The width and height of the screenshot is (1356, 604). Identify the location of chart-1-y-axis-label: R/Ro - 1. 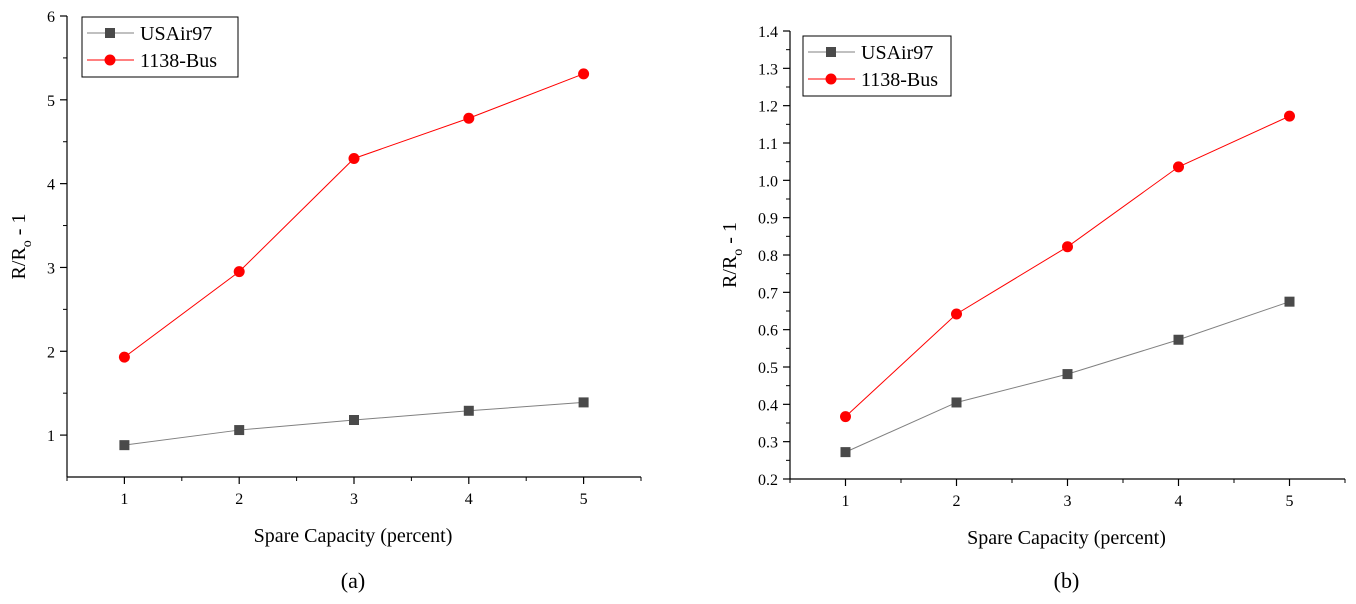
(732, 255).